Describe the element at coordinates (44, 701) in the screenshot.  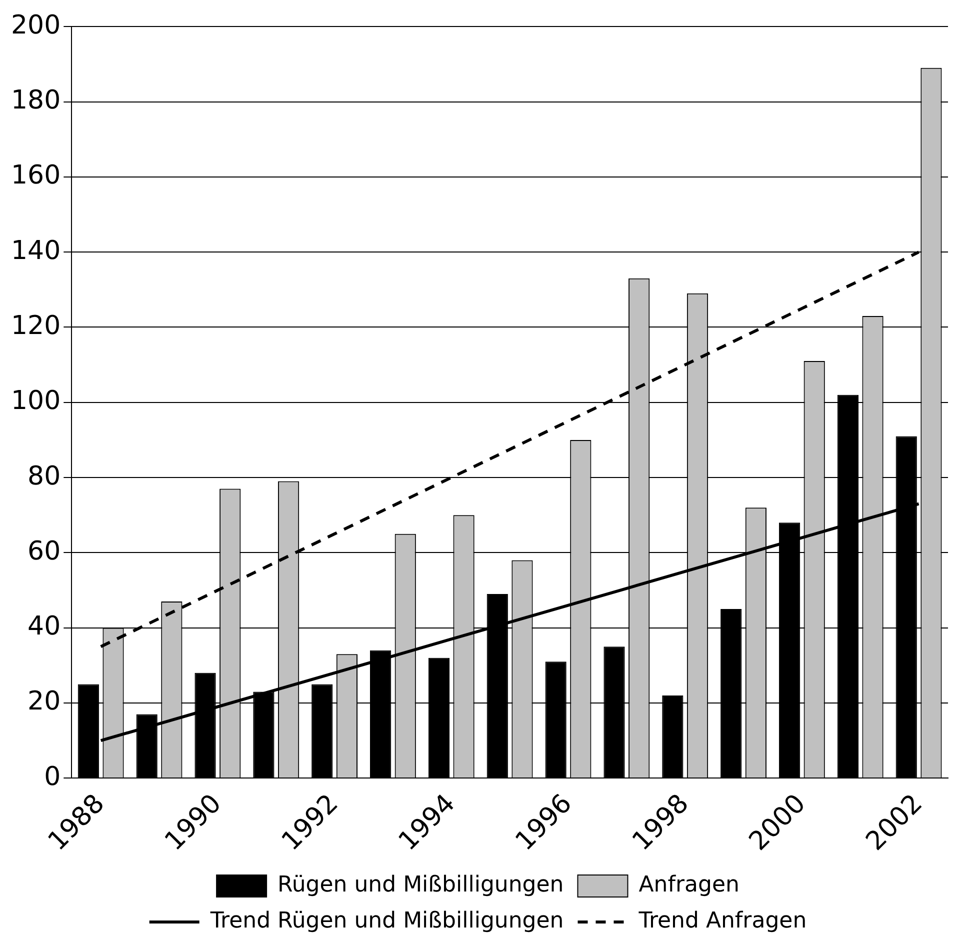
I see `y-tick-label: 20` at that location.